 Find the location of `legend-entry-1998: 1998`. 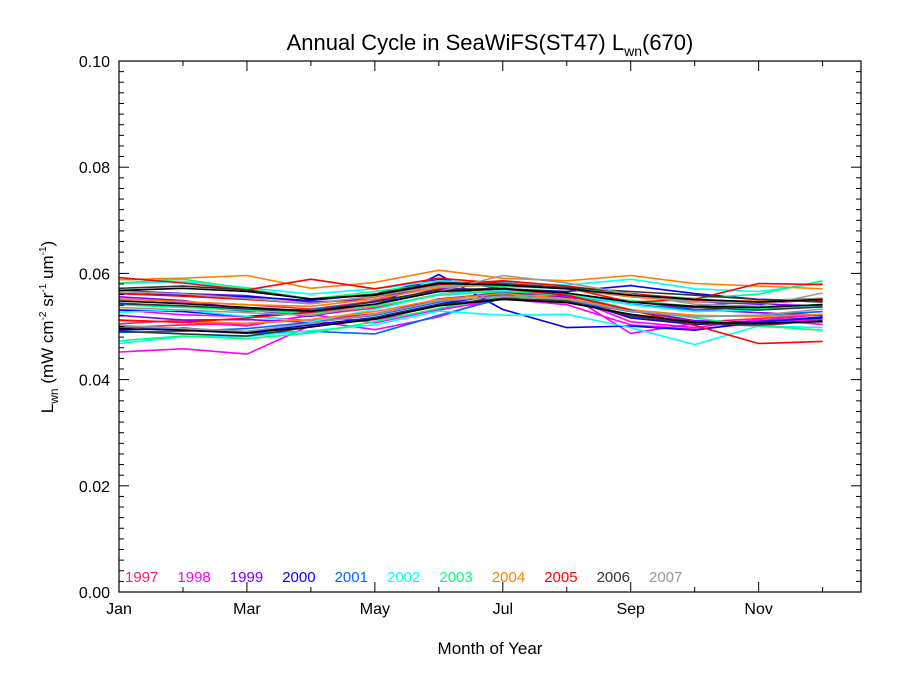

legend-entry-1998: 1998 is located at coordinates (193, 577).